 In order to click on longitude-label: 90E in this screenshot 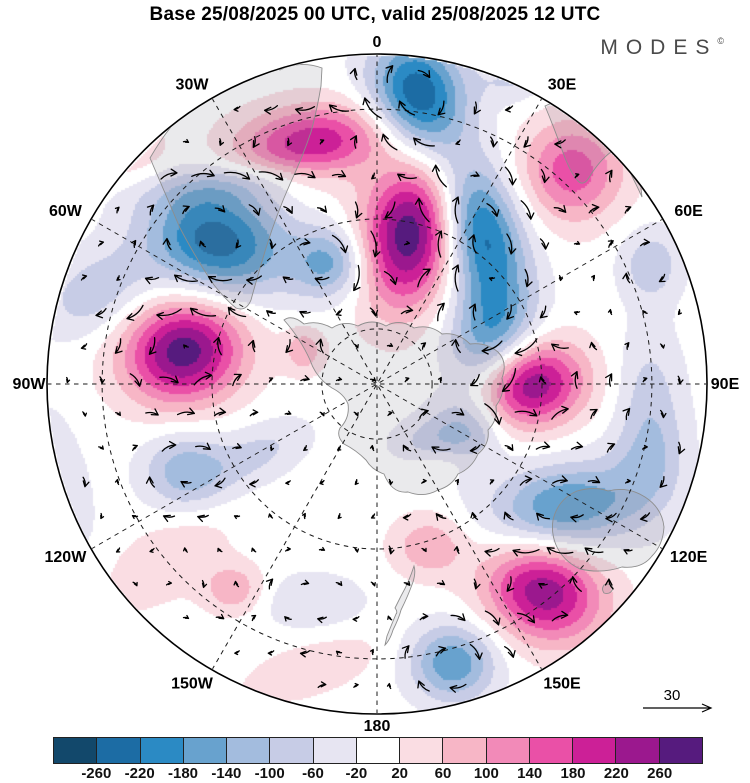, I will do `click(725, 384)`.